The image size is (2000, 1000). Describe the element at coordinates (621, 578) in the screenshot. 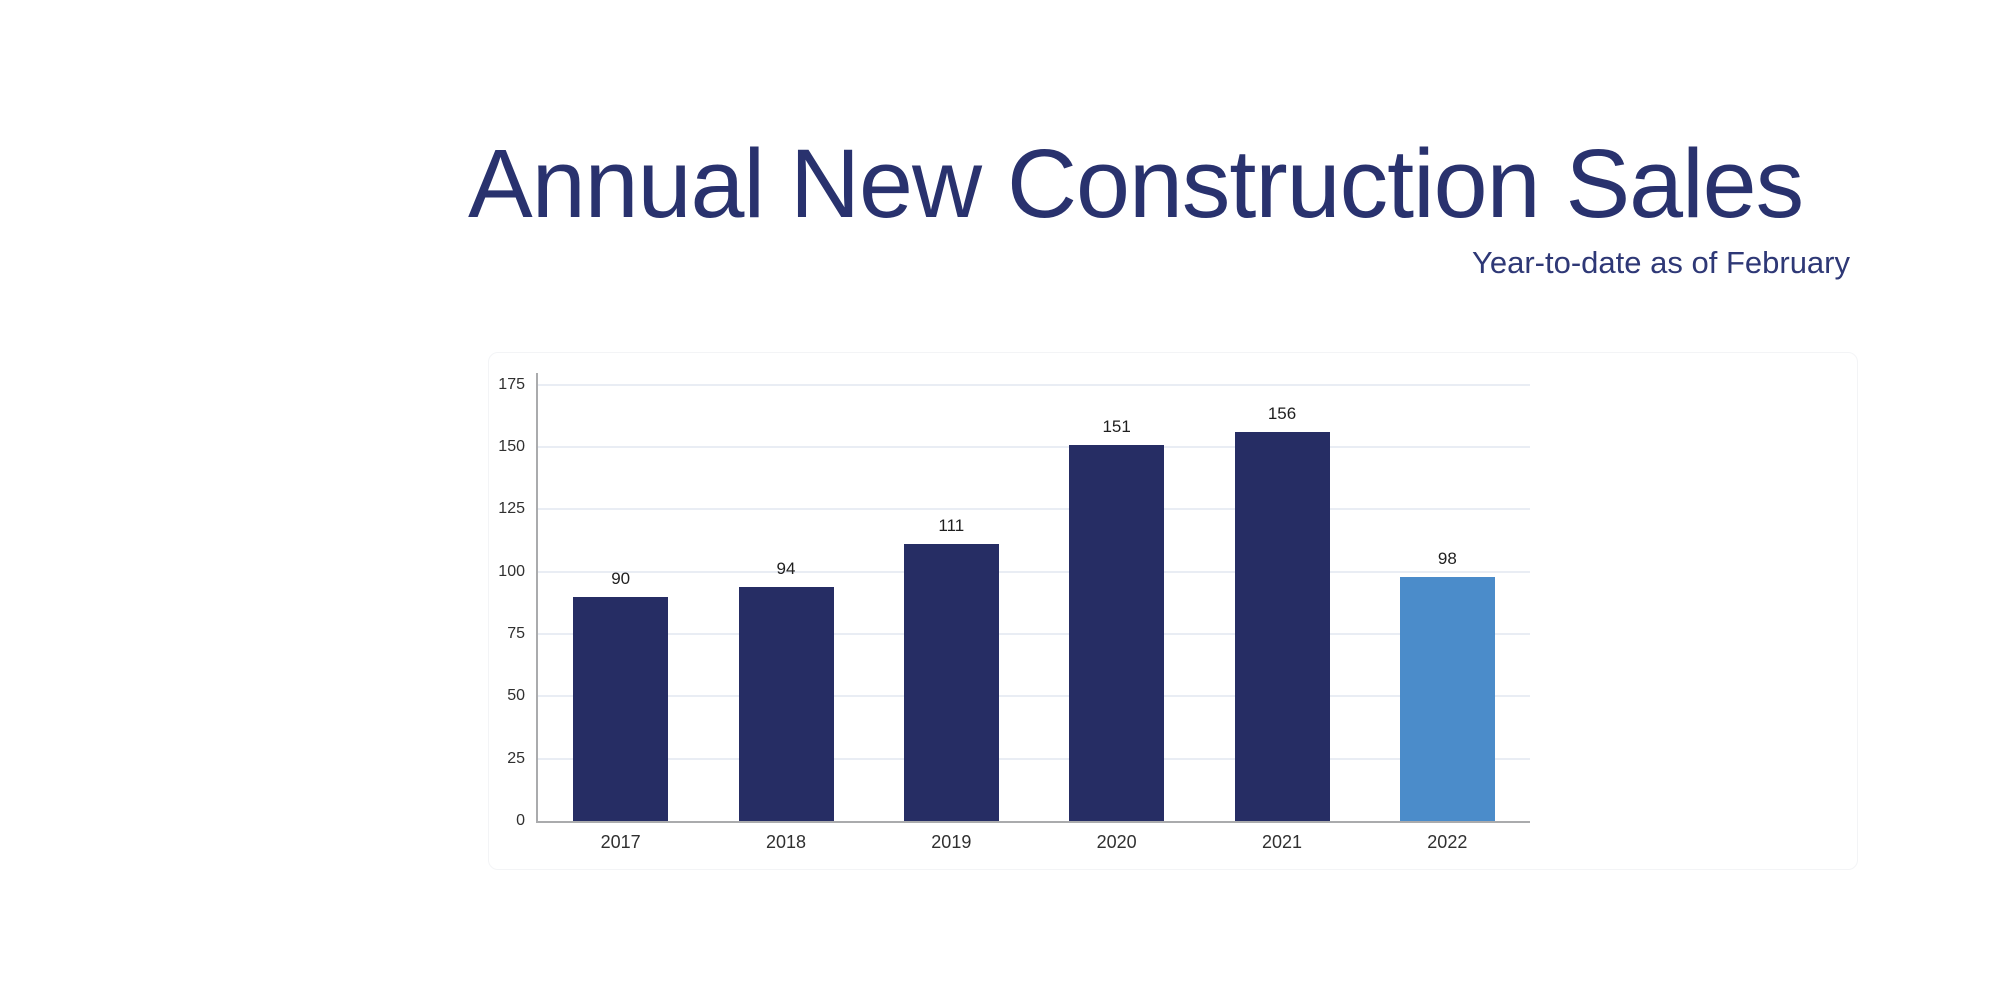

I see `bar-value-label: 90` at that location.